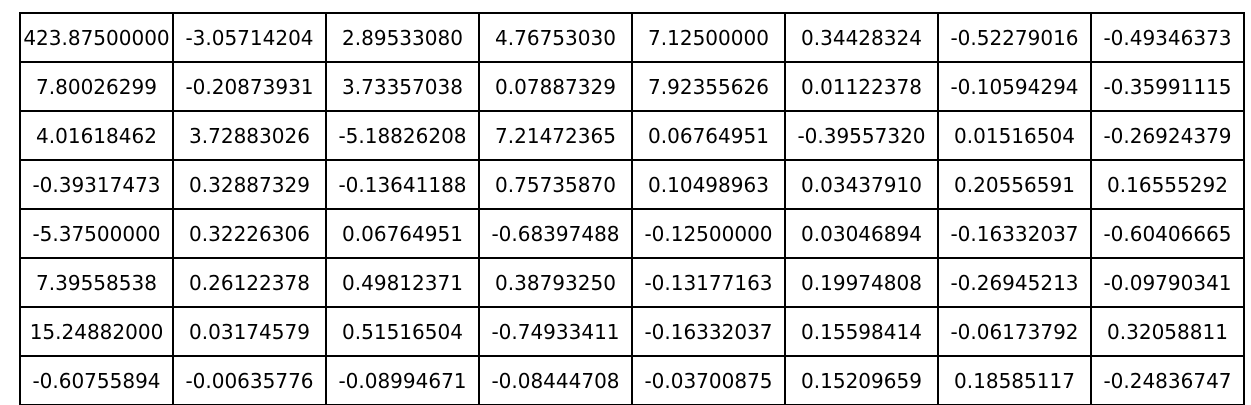 The height and width of the screenshot is (405, 1251). What do you see at coordinates (555, 86) in the screenshot?
I see `table-cell: 0.07887329` at bounding box center [555, 86].